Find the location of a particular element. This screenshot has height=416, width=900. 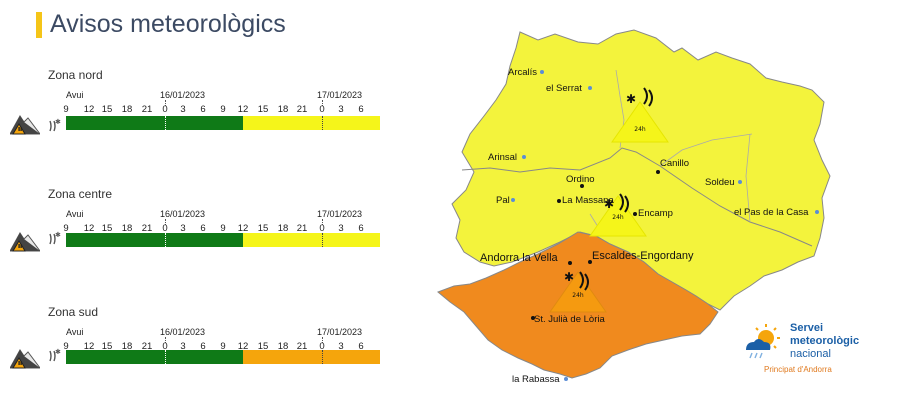

zone-border is located at coordinates (637, 197).